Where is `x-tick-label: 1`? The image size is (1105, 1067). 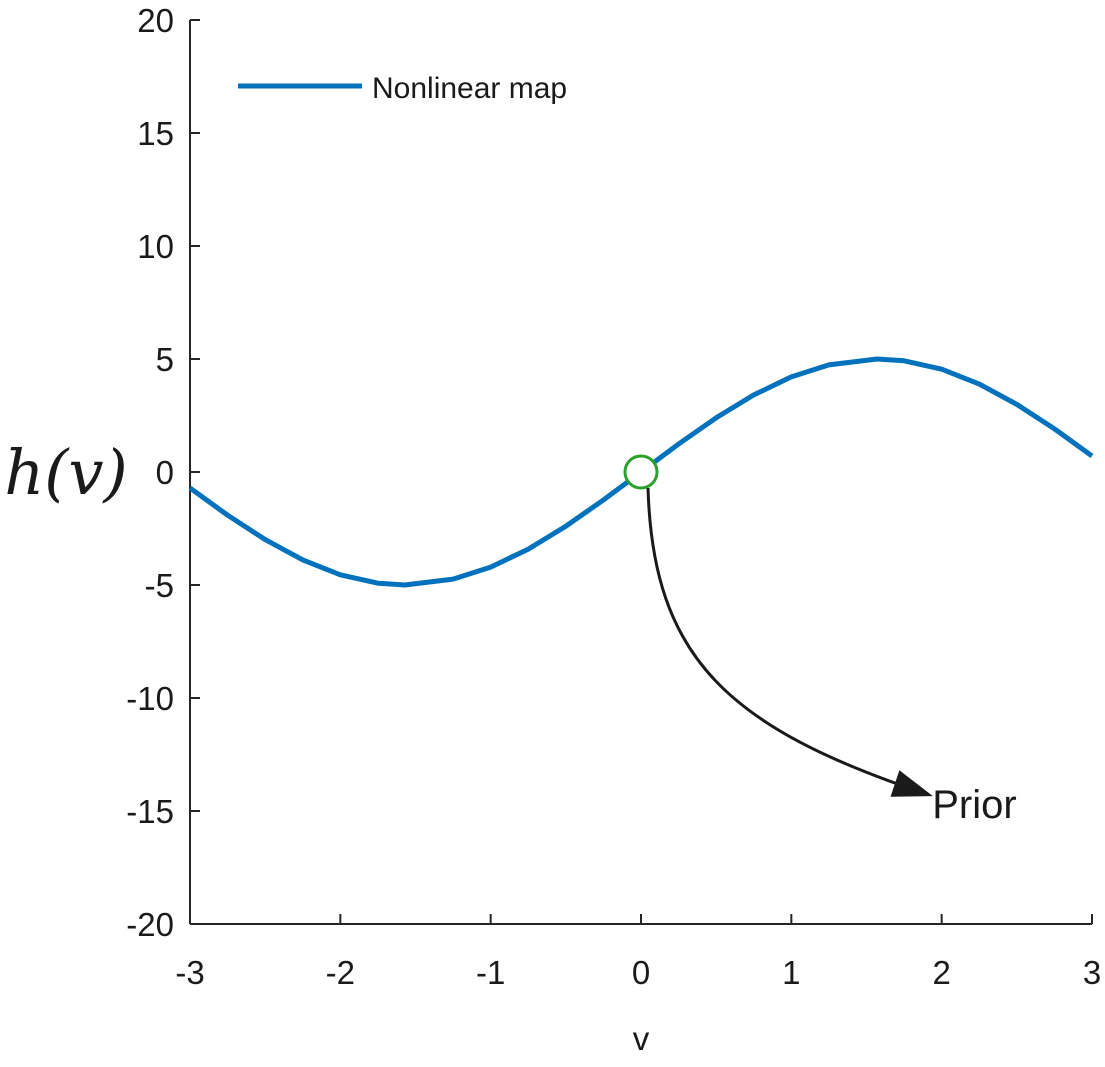 x-tick-label: 1 is located at coordinates (791, 972).